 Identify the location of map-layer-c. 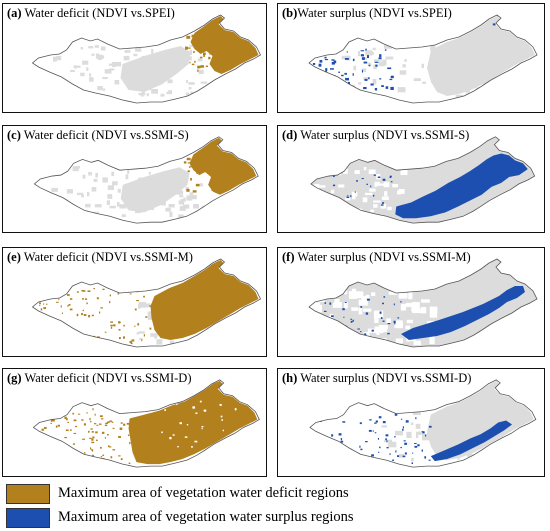
(146, 180).